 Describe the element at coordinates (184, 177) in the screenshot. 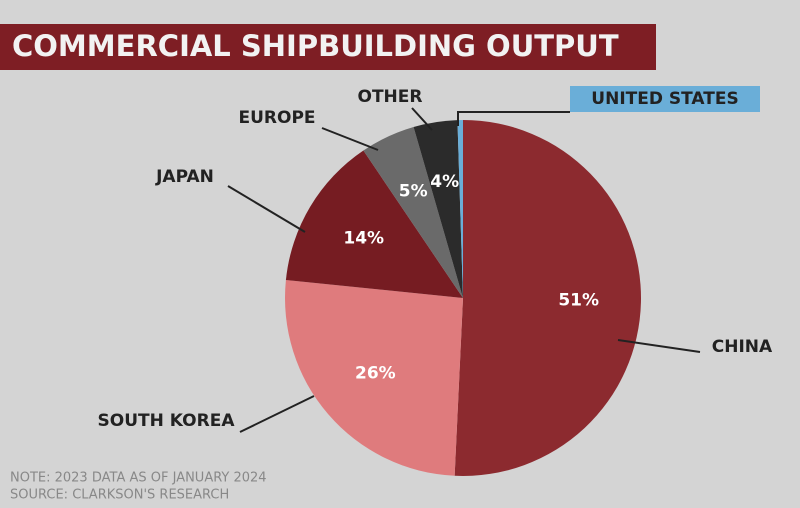

I see `category-label: JAPAN` at that location.